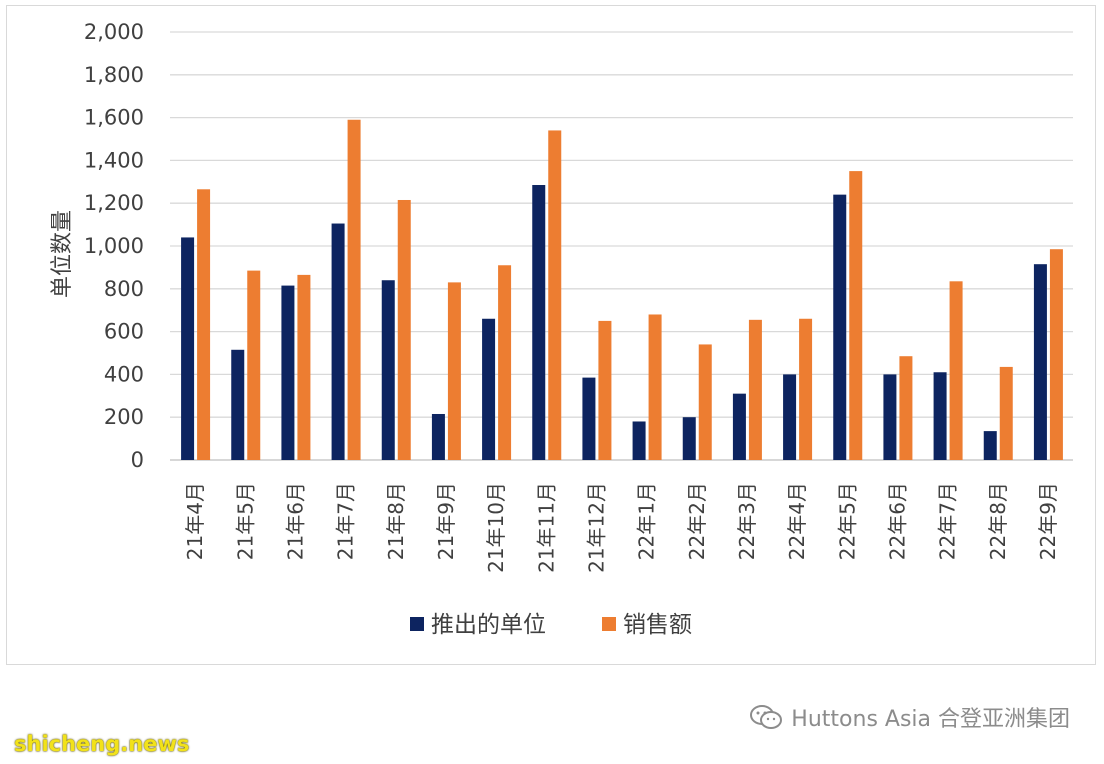  What do you see at coordinates (496, 527) in the screenshot?
I see `x-tick-label: 21年10月` at bounding box center [496, 527].